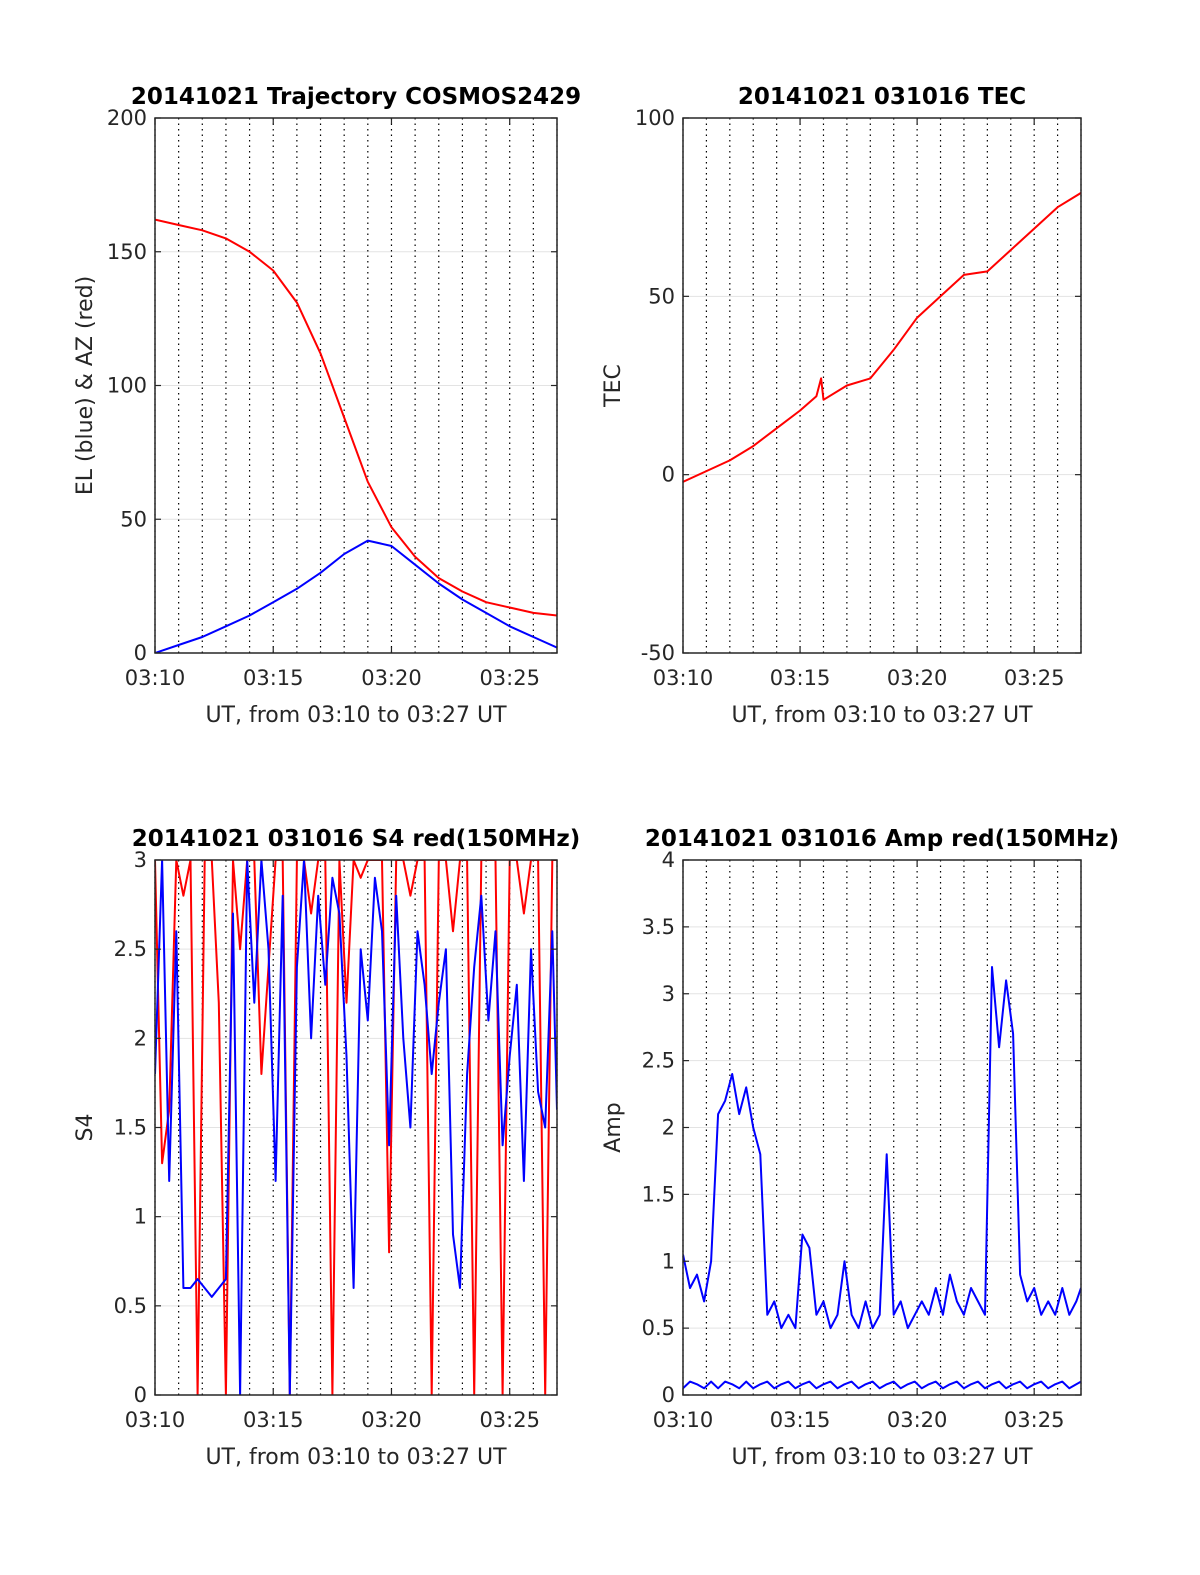  Describe the element at coordinates (882, 839) in the screenshot. I see `chart-title: 20141021 031016 Amp red(150MHz)` at that location.